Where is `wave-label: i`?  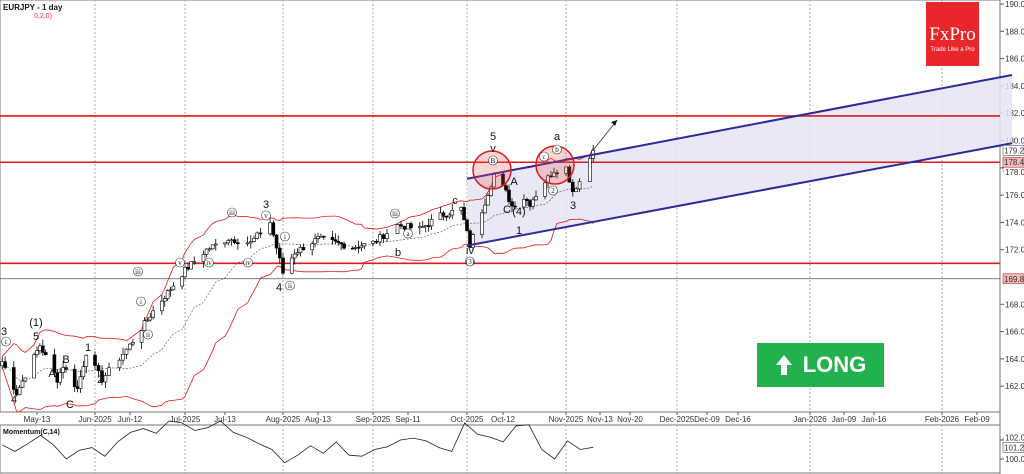
wave-label: i is located at coordinates (285, 236).